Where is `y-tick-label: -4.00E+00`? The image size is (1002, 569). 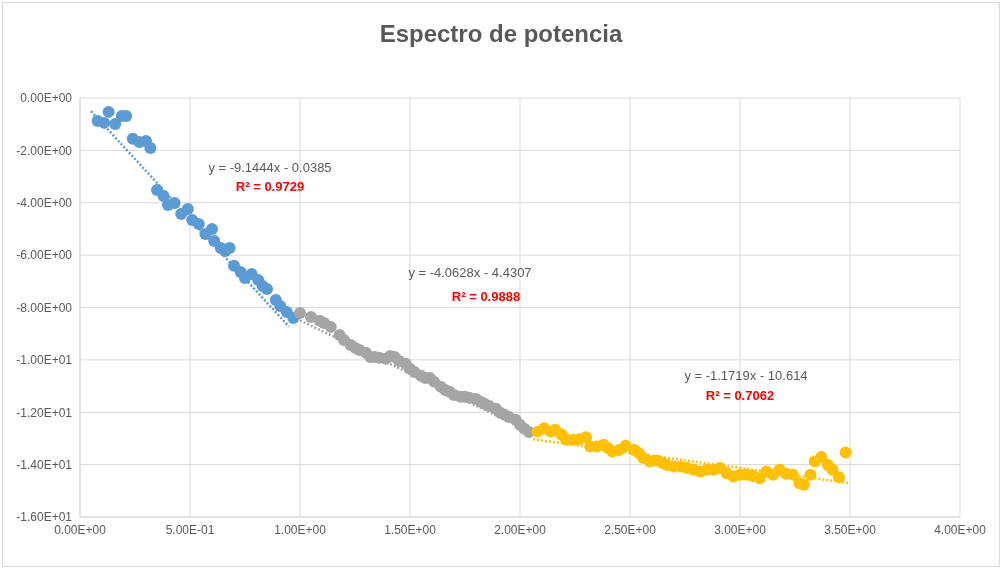 y-tick-label: -4.00E+00 is located at coordinates (44, 203).